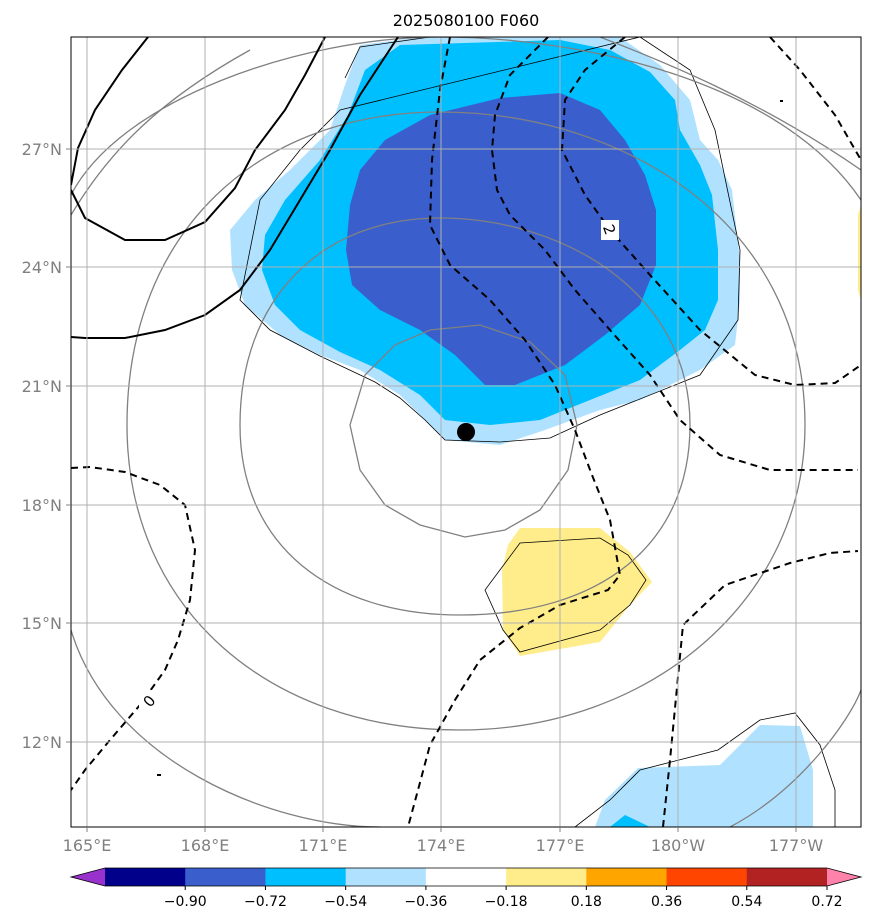 This screenshot has width=873, height=924. Describe the element at coordinates (42, 386) in the screenshot. I see `lat-label: 21°N` at that location.